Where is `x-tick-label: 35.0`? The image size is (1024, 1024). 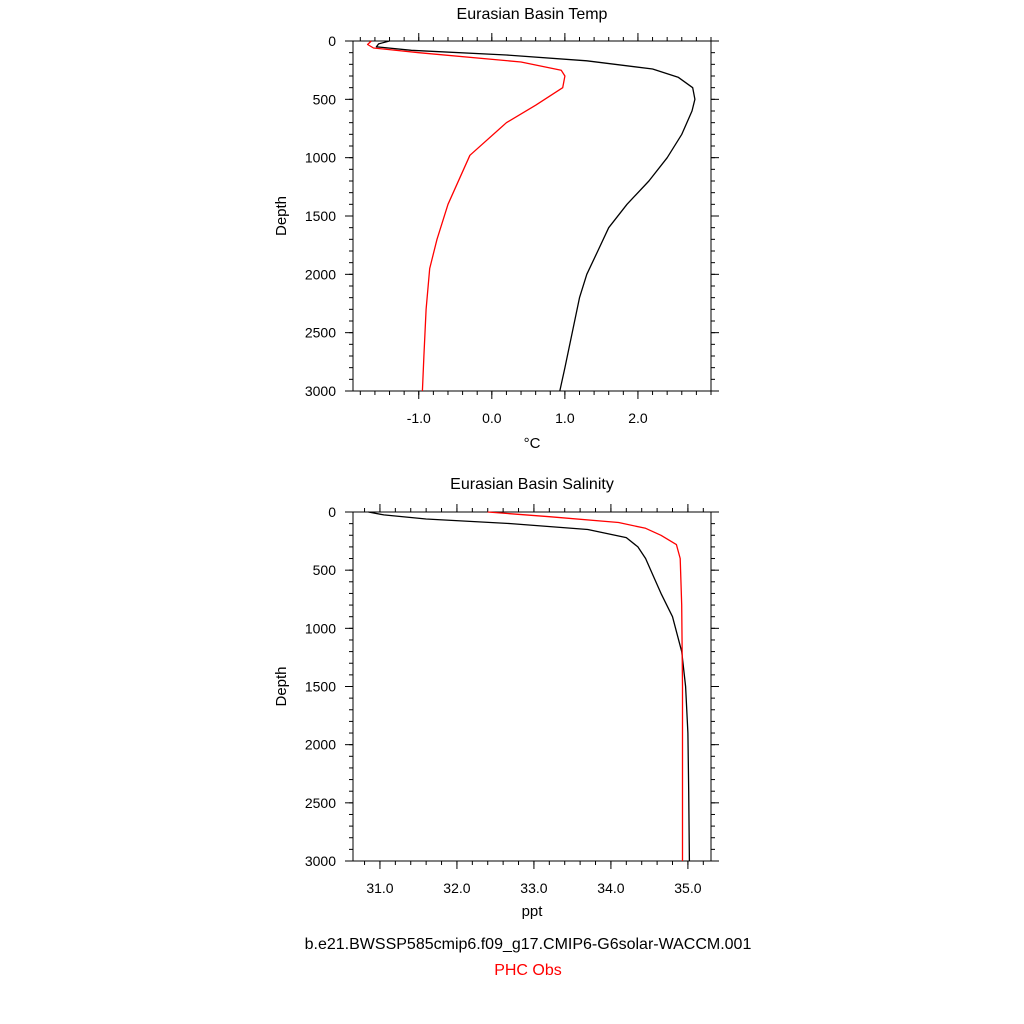 x-tick-label: 35.0 is located at coordinates (687, 888).